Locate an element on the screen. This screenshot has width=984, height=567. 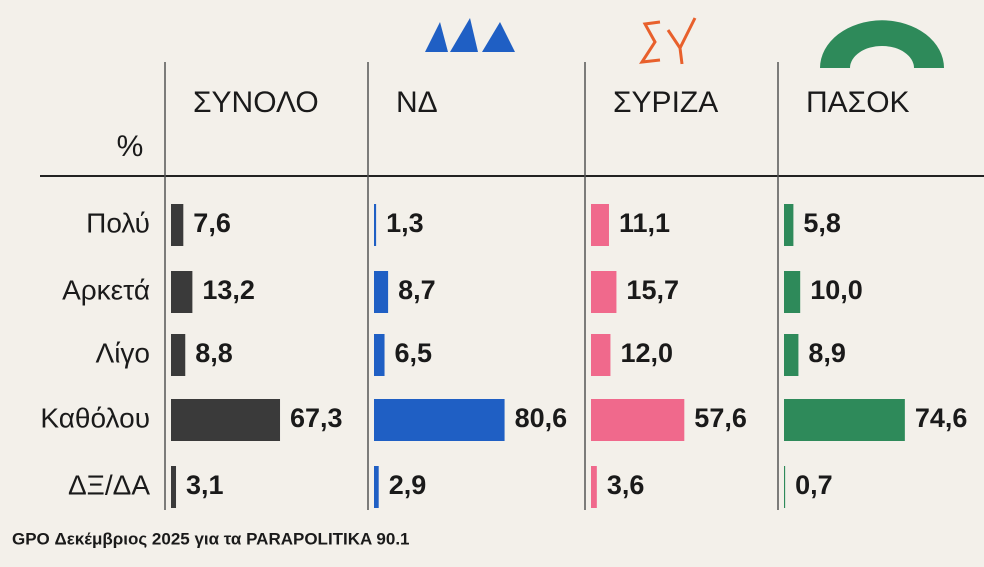
value-label: 1,3 is located at coordinates (405, 223).